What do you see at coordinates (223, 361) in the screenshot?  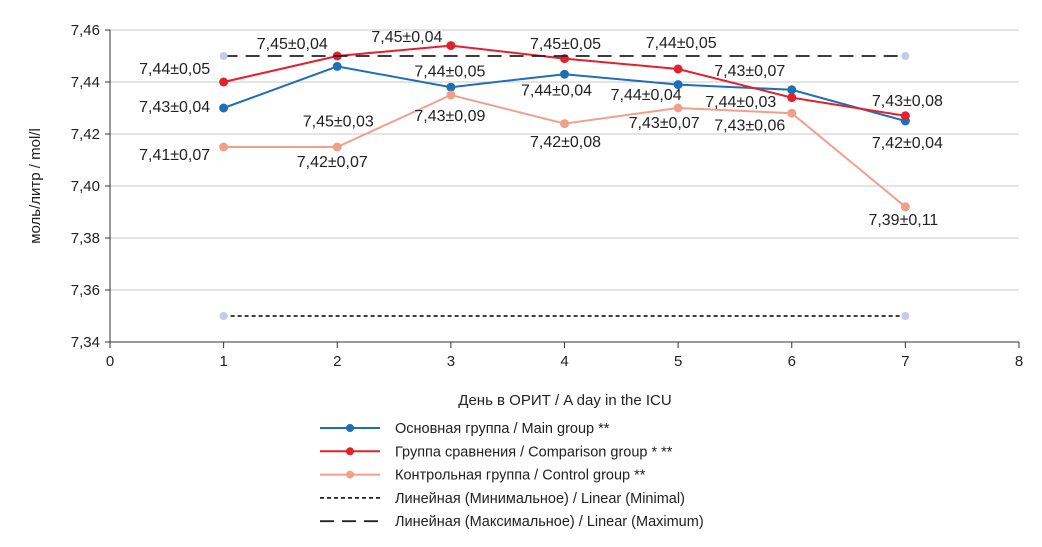 I see `x-tick-label: 1` at bounding box center [223, 361].